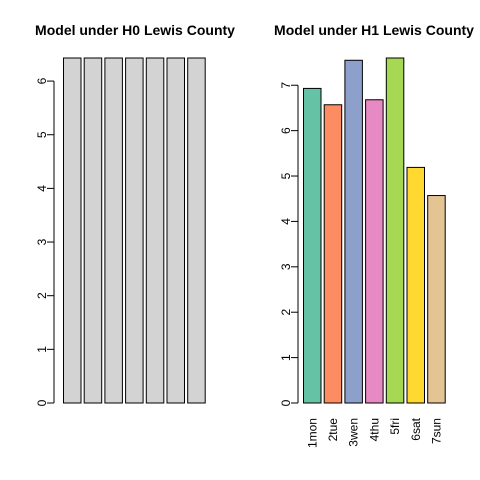 This screenshot has height=480, width=480. Describe the element at coordinates (374, 429) in the screenshot. I see `x-tick-label: 4thu` at that location.